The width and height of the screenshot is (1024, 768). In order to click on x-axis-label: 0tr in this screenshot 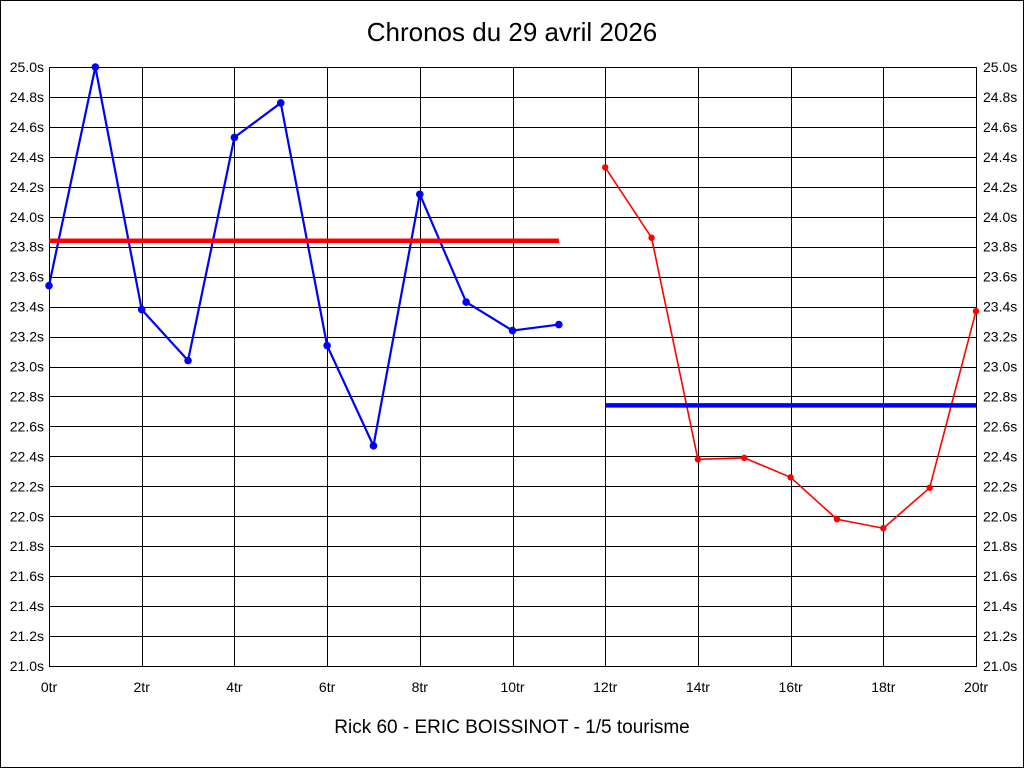, I will do `click(49, 687)`.